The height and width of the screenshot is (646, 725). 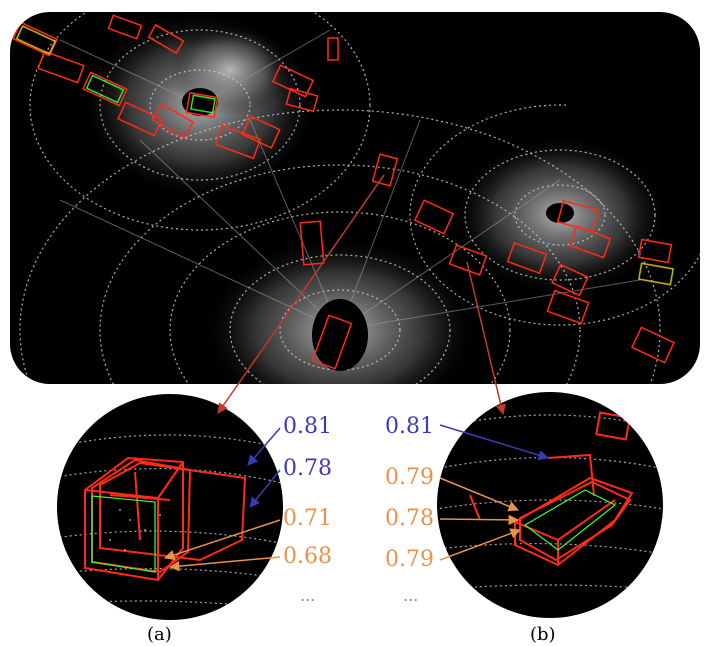 I want to click on connector-arrow-b, so click(x=486, y=338).